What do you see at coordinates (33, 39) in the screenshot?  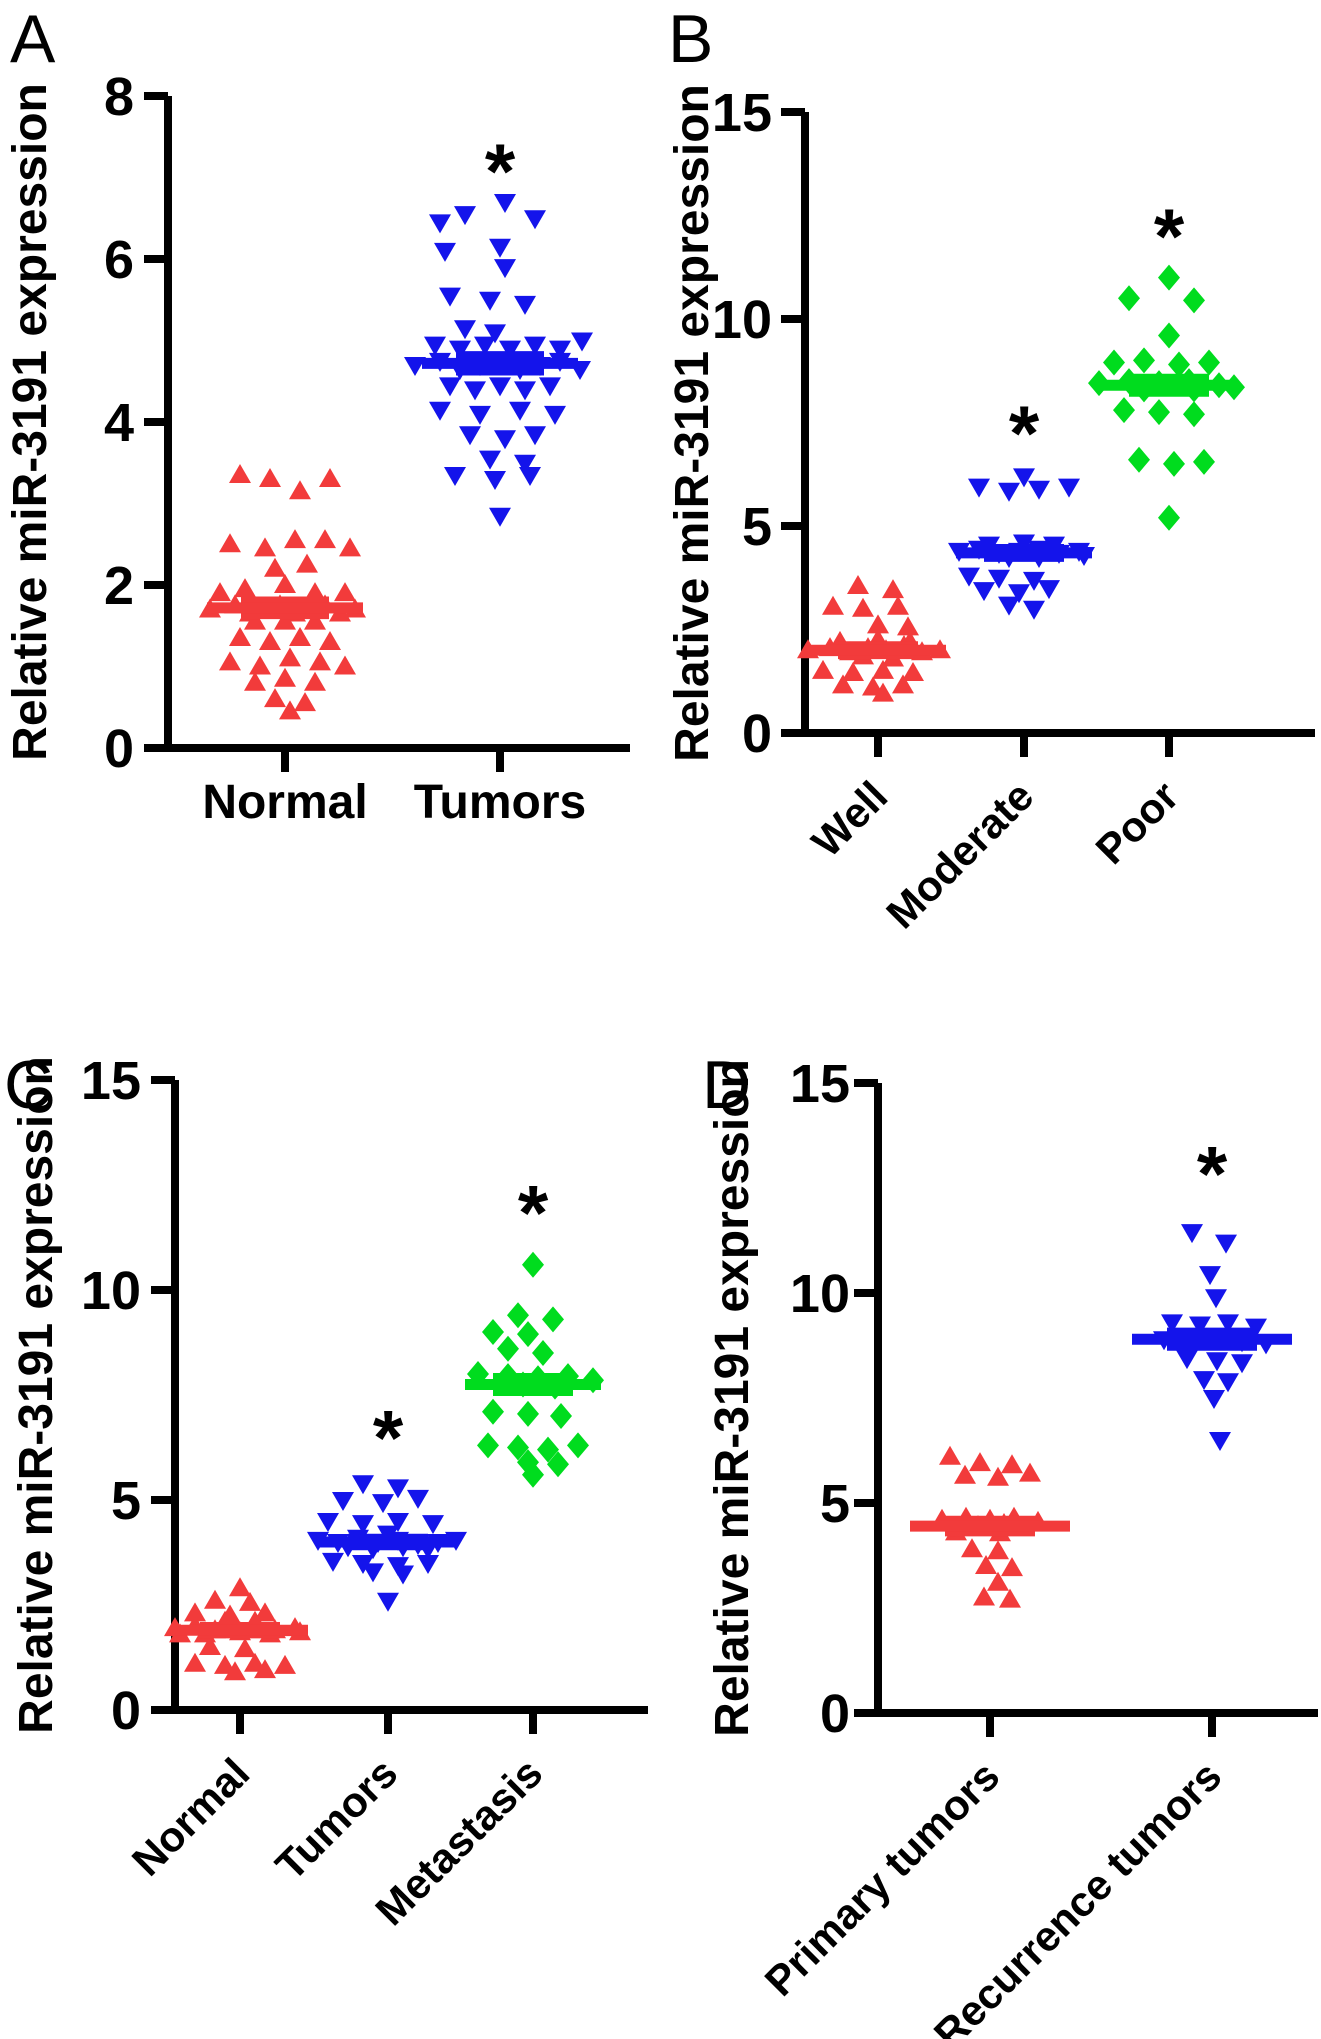 I see `panel-letter: A` at bounding box center [33, 39].